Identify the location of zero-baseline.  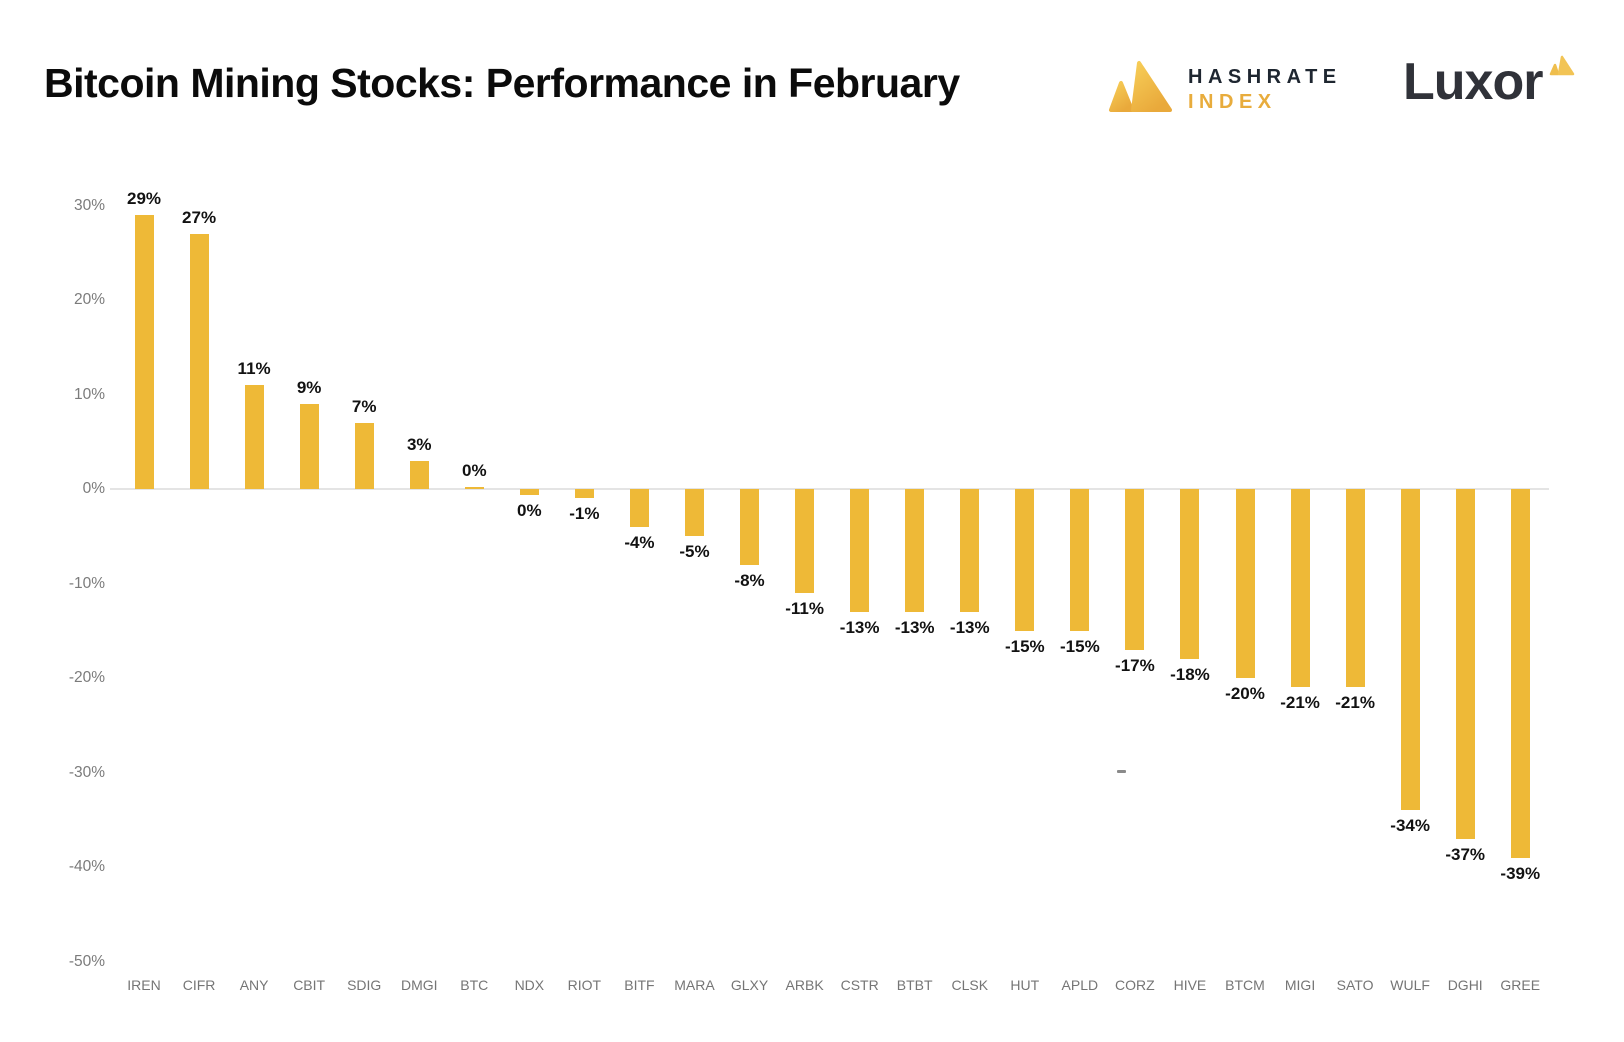
(829, 489).